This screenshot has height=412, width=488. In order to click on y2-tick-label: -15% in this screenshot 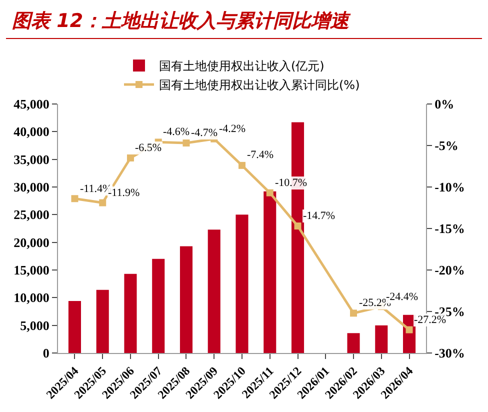, I will do `click(449, 228)`.